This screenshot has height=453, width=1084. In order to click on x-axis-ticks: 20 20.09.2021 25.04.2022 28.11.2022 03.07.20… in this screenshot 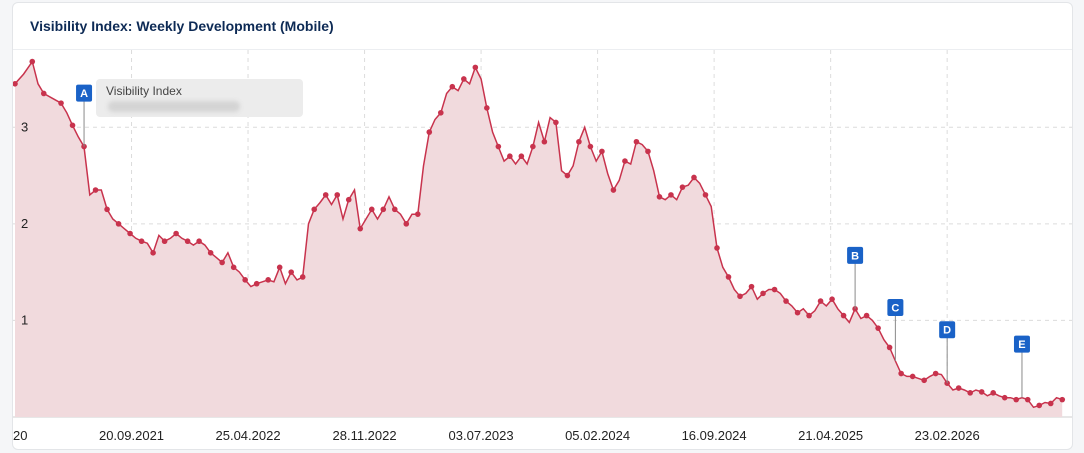, I will do `click(496, 435)`.